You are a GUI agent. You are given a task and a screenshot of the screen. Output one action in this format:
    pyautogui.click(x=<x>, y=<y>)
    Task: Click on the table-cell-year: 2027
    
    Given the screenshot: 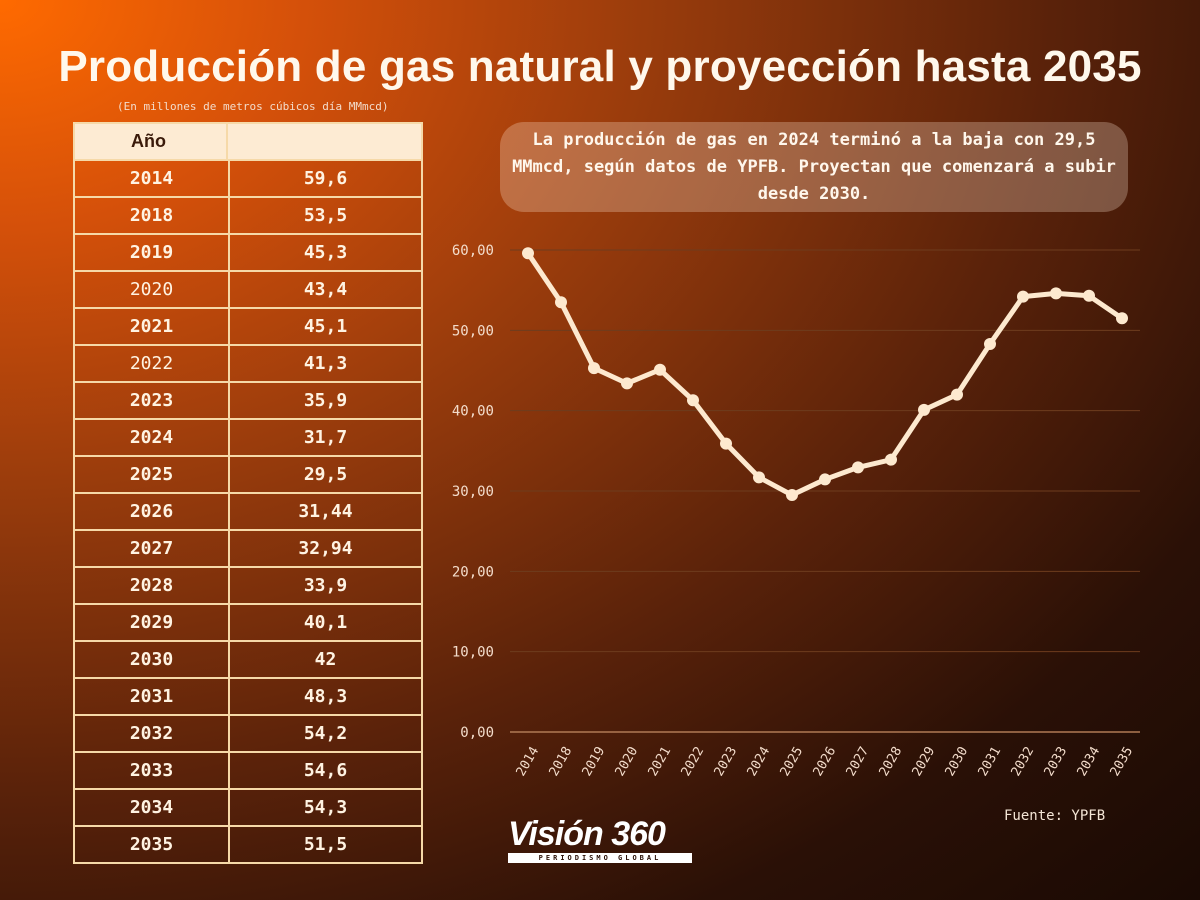 What is the action you would take?
    pyautogui.click(x=152, y=548)
    